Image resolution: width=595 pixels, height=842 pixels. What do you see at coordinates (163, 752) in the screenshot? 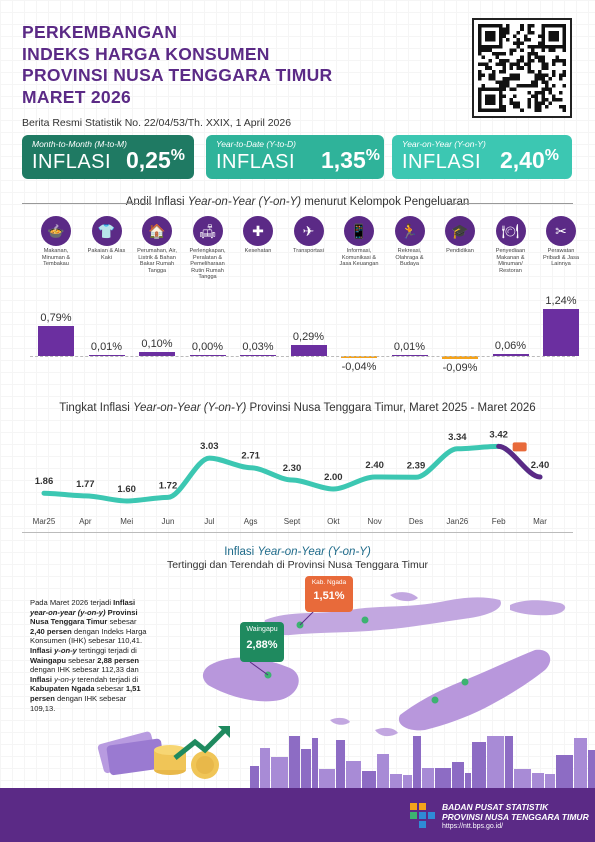
I see `money-illustration` at bounding box center [163, 752].